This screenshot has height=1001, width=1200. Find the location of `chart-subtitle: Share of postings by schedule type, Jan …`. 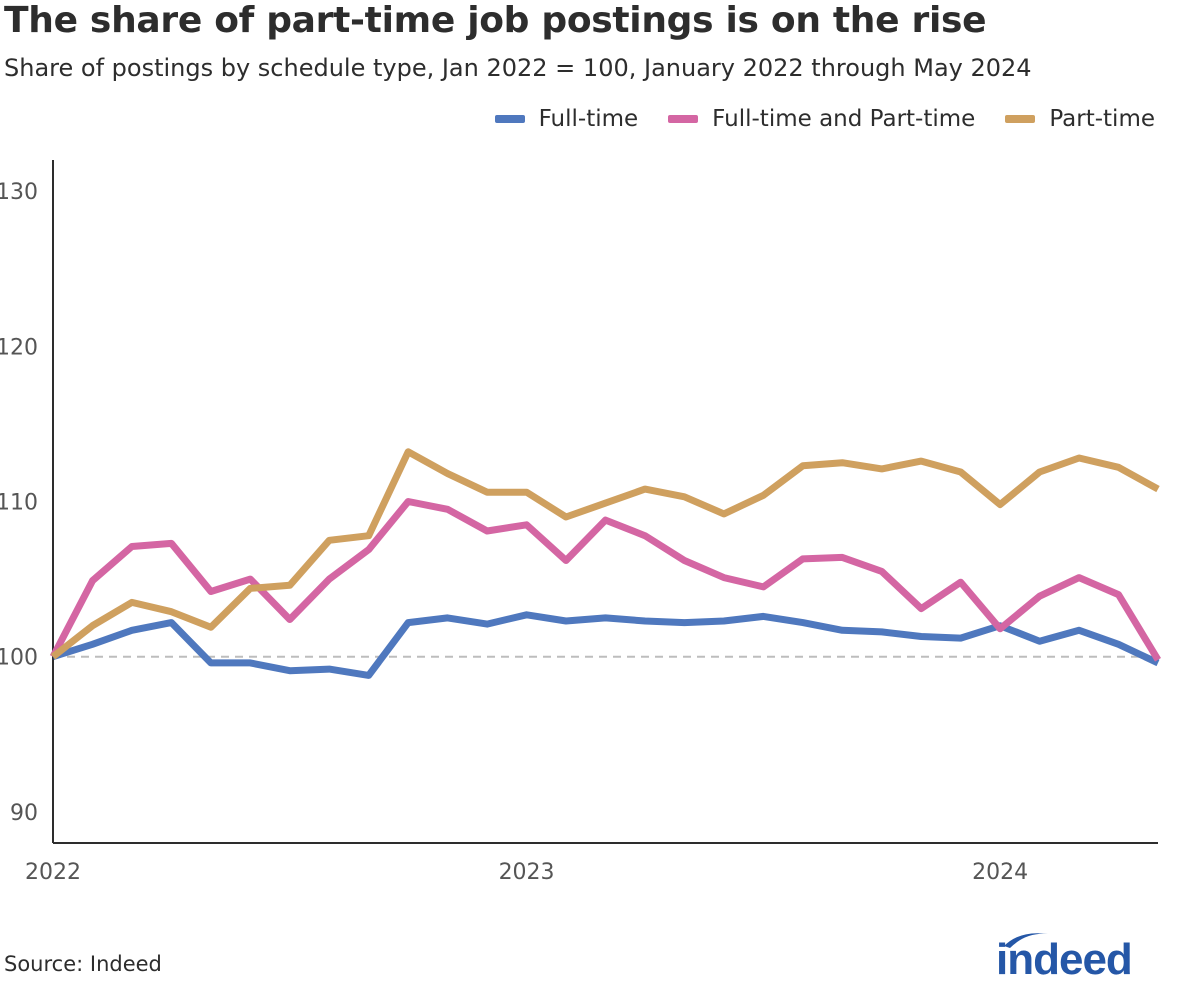

chart-subtitle: Share of postings by schedule type, Jan … is located at coordinates (518, 68).